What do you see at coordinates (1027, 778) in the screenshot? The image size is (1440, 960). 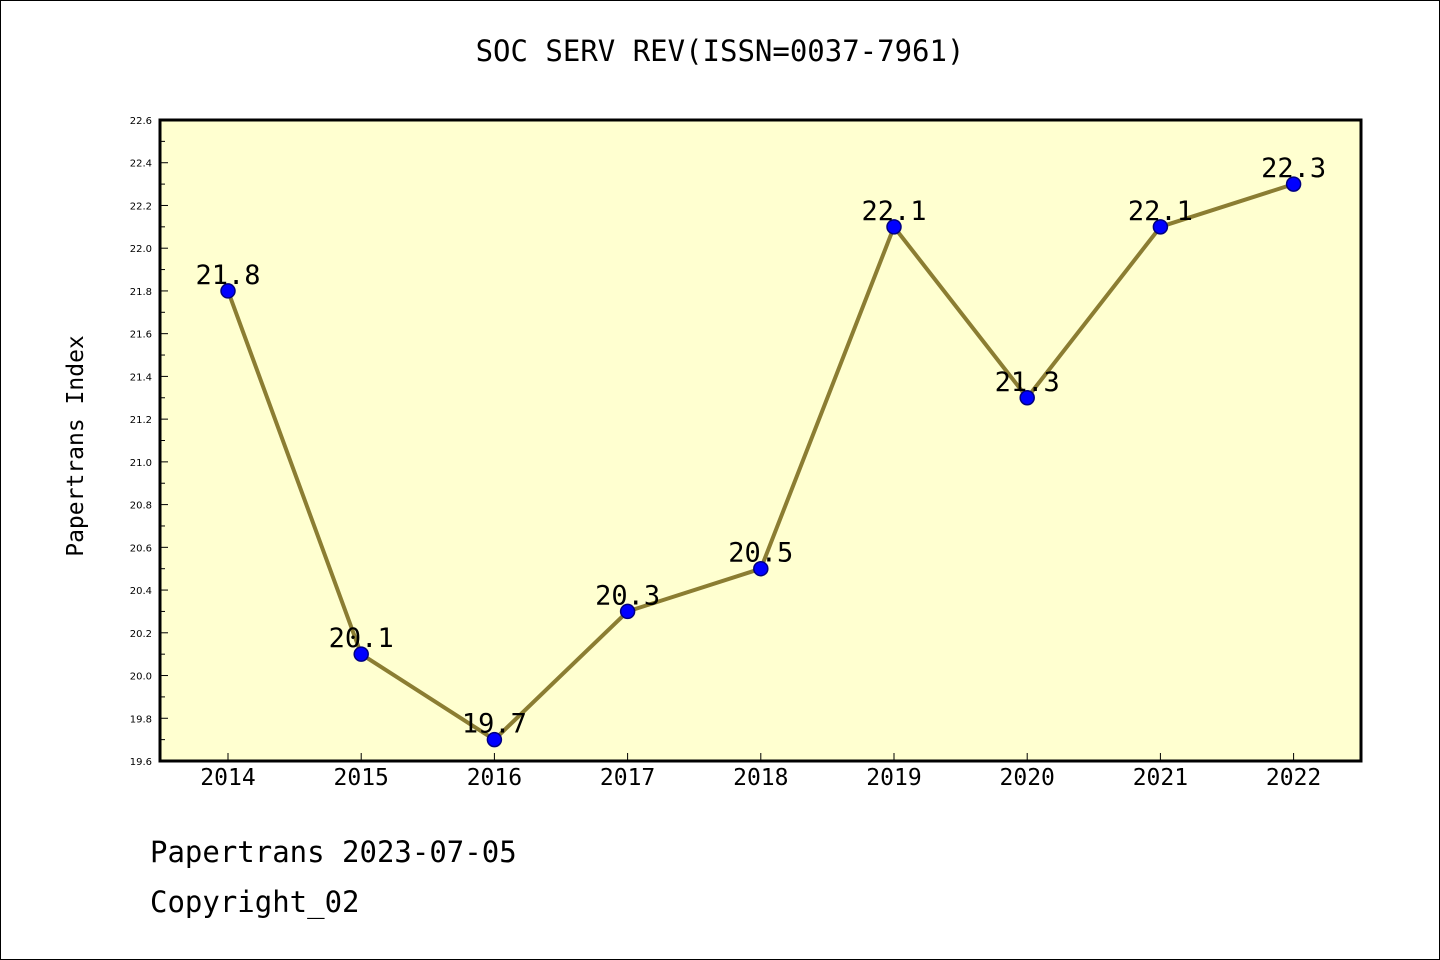 I see `x-tick-label: 2020` at bounding box center [1027, 778].